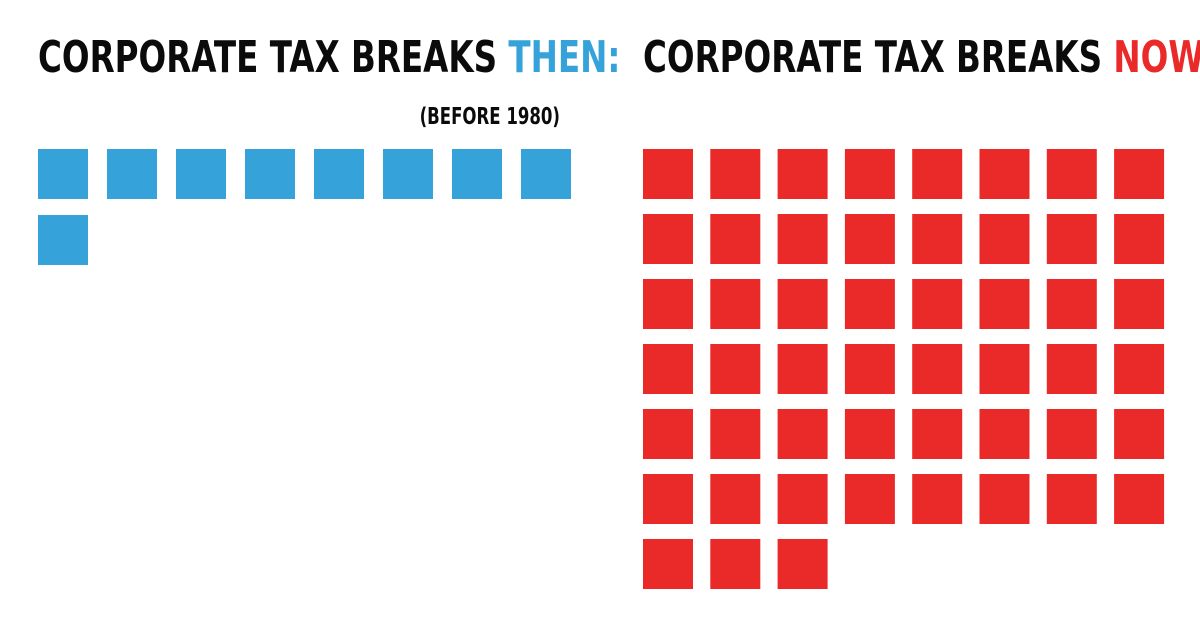  I want to click on icon-grid-then-svg, so click(304, 207).